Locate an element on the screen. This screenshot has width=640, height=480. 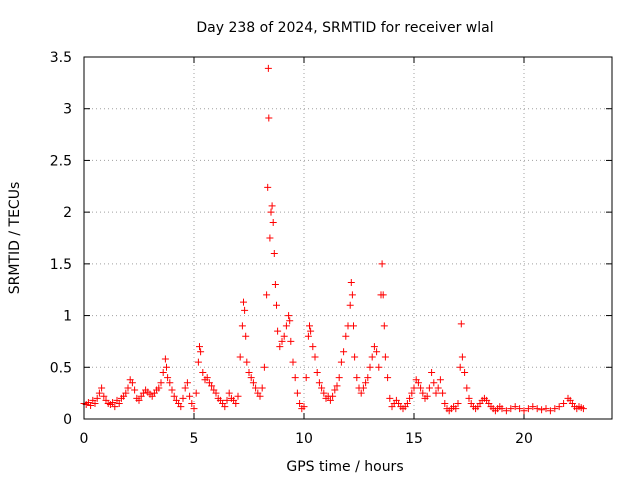
y-axis-title: SRMTID / TECUs is located at coordinates (15, 238).